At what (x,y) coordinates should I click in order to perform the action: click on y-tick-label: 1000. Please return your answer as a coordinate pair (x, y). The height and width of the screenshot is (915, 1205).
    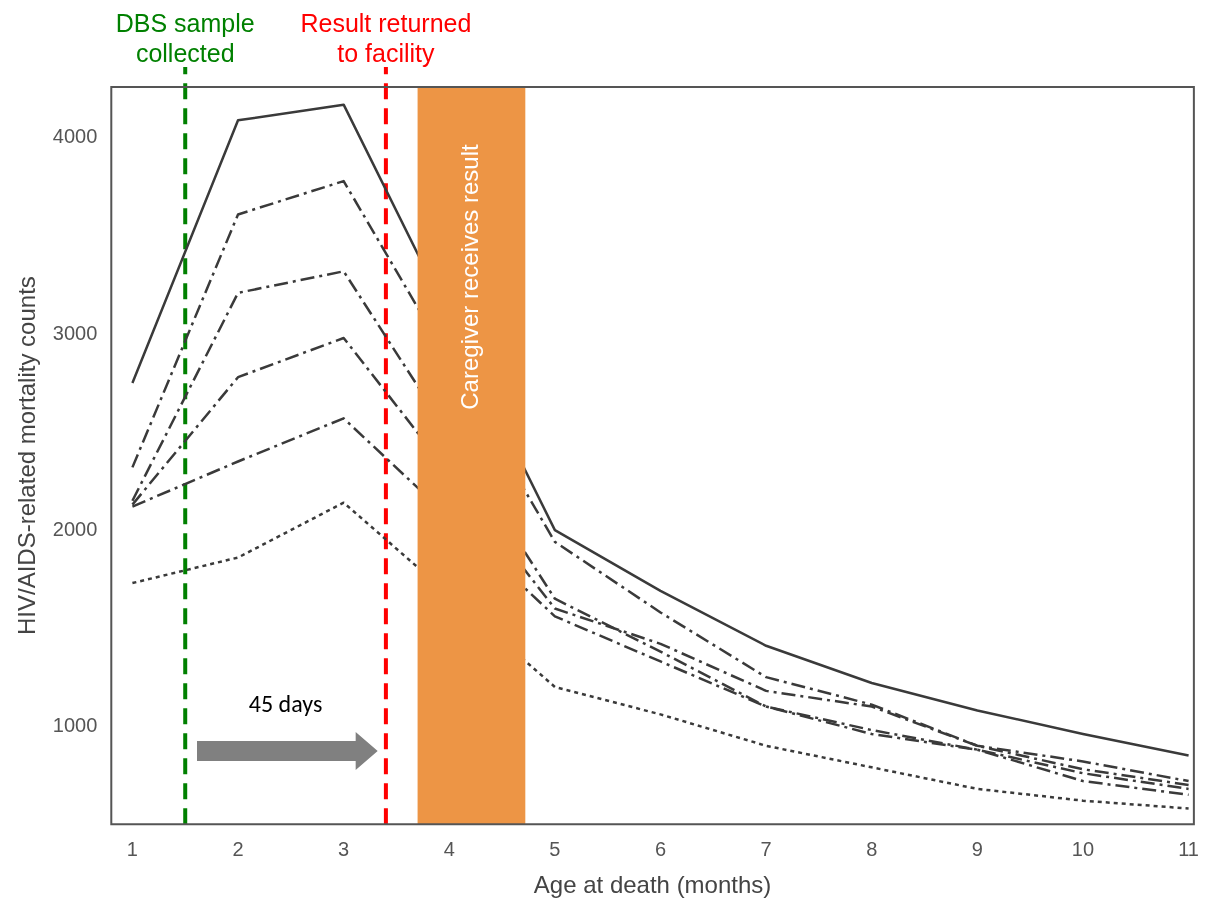
    Looking at the image, I should click on (75, 724).